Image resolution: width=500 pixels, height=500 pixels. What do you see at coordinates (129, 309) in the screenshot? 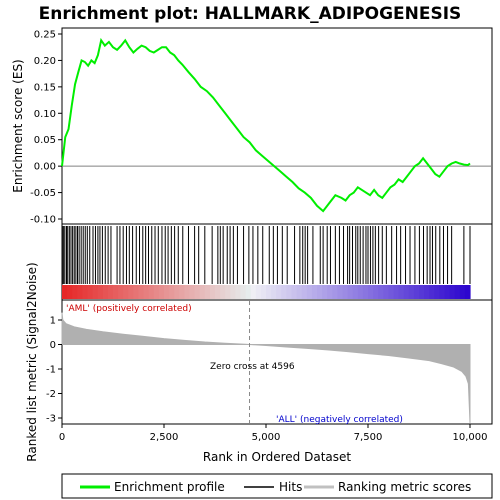
I see `positive-correlation-label: 'AML' (positively correlated)` at bounding box center [129, 309].